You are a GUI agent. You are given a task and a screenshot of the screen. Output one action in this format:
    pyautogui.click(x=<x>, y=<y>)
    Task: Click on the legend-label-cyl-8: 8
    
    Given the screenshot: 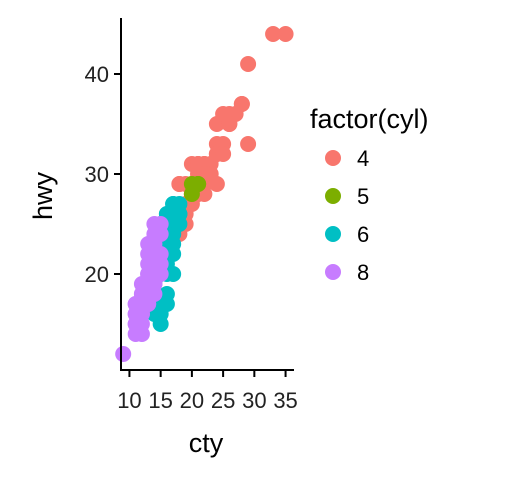 What is the action you would take?
    pyautogui.click(x=363, y=272)
    